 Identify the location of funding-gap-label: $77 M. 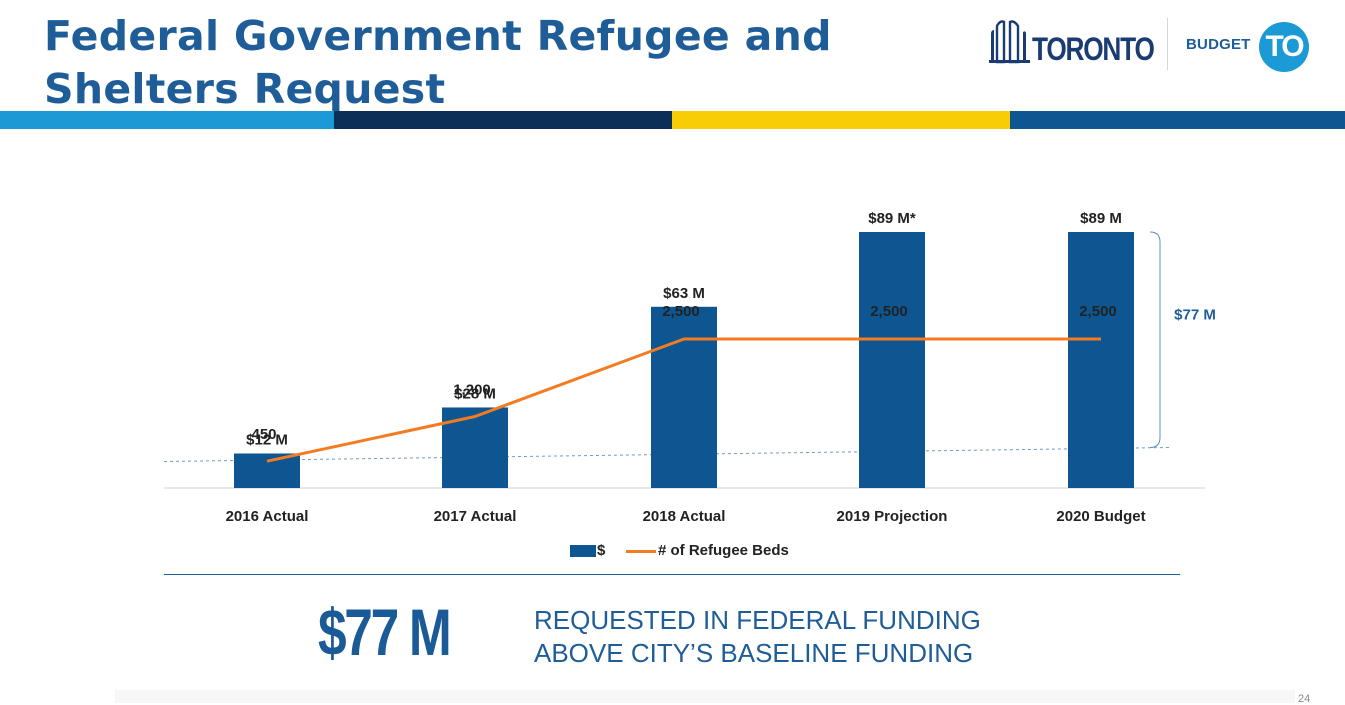
(1195, 315).